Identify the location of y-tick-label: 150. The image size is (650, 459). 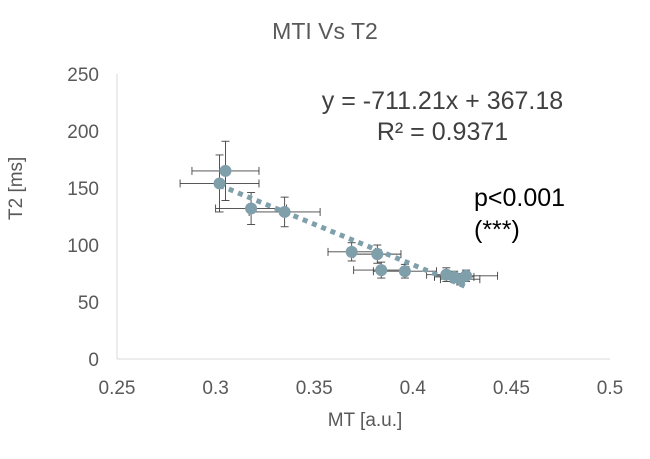
(83, 189).